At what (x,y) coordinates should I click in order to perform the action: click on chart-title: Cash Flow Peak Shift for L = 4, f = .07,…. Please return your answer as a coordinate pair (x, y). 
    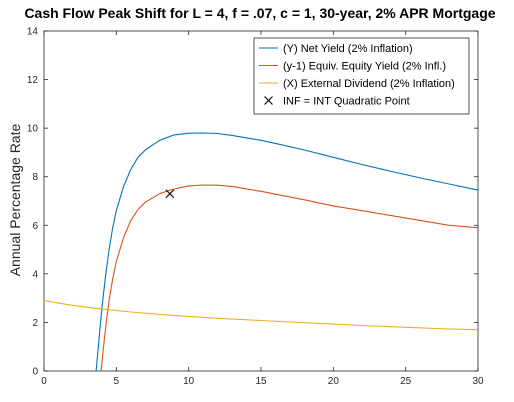
    Looking at the image, I should click on (259, 13).